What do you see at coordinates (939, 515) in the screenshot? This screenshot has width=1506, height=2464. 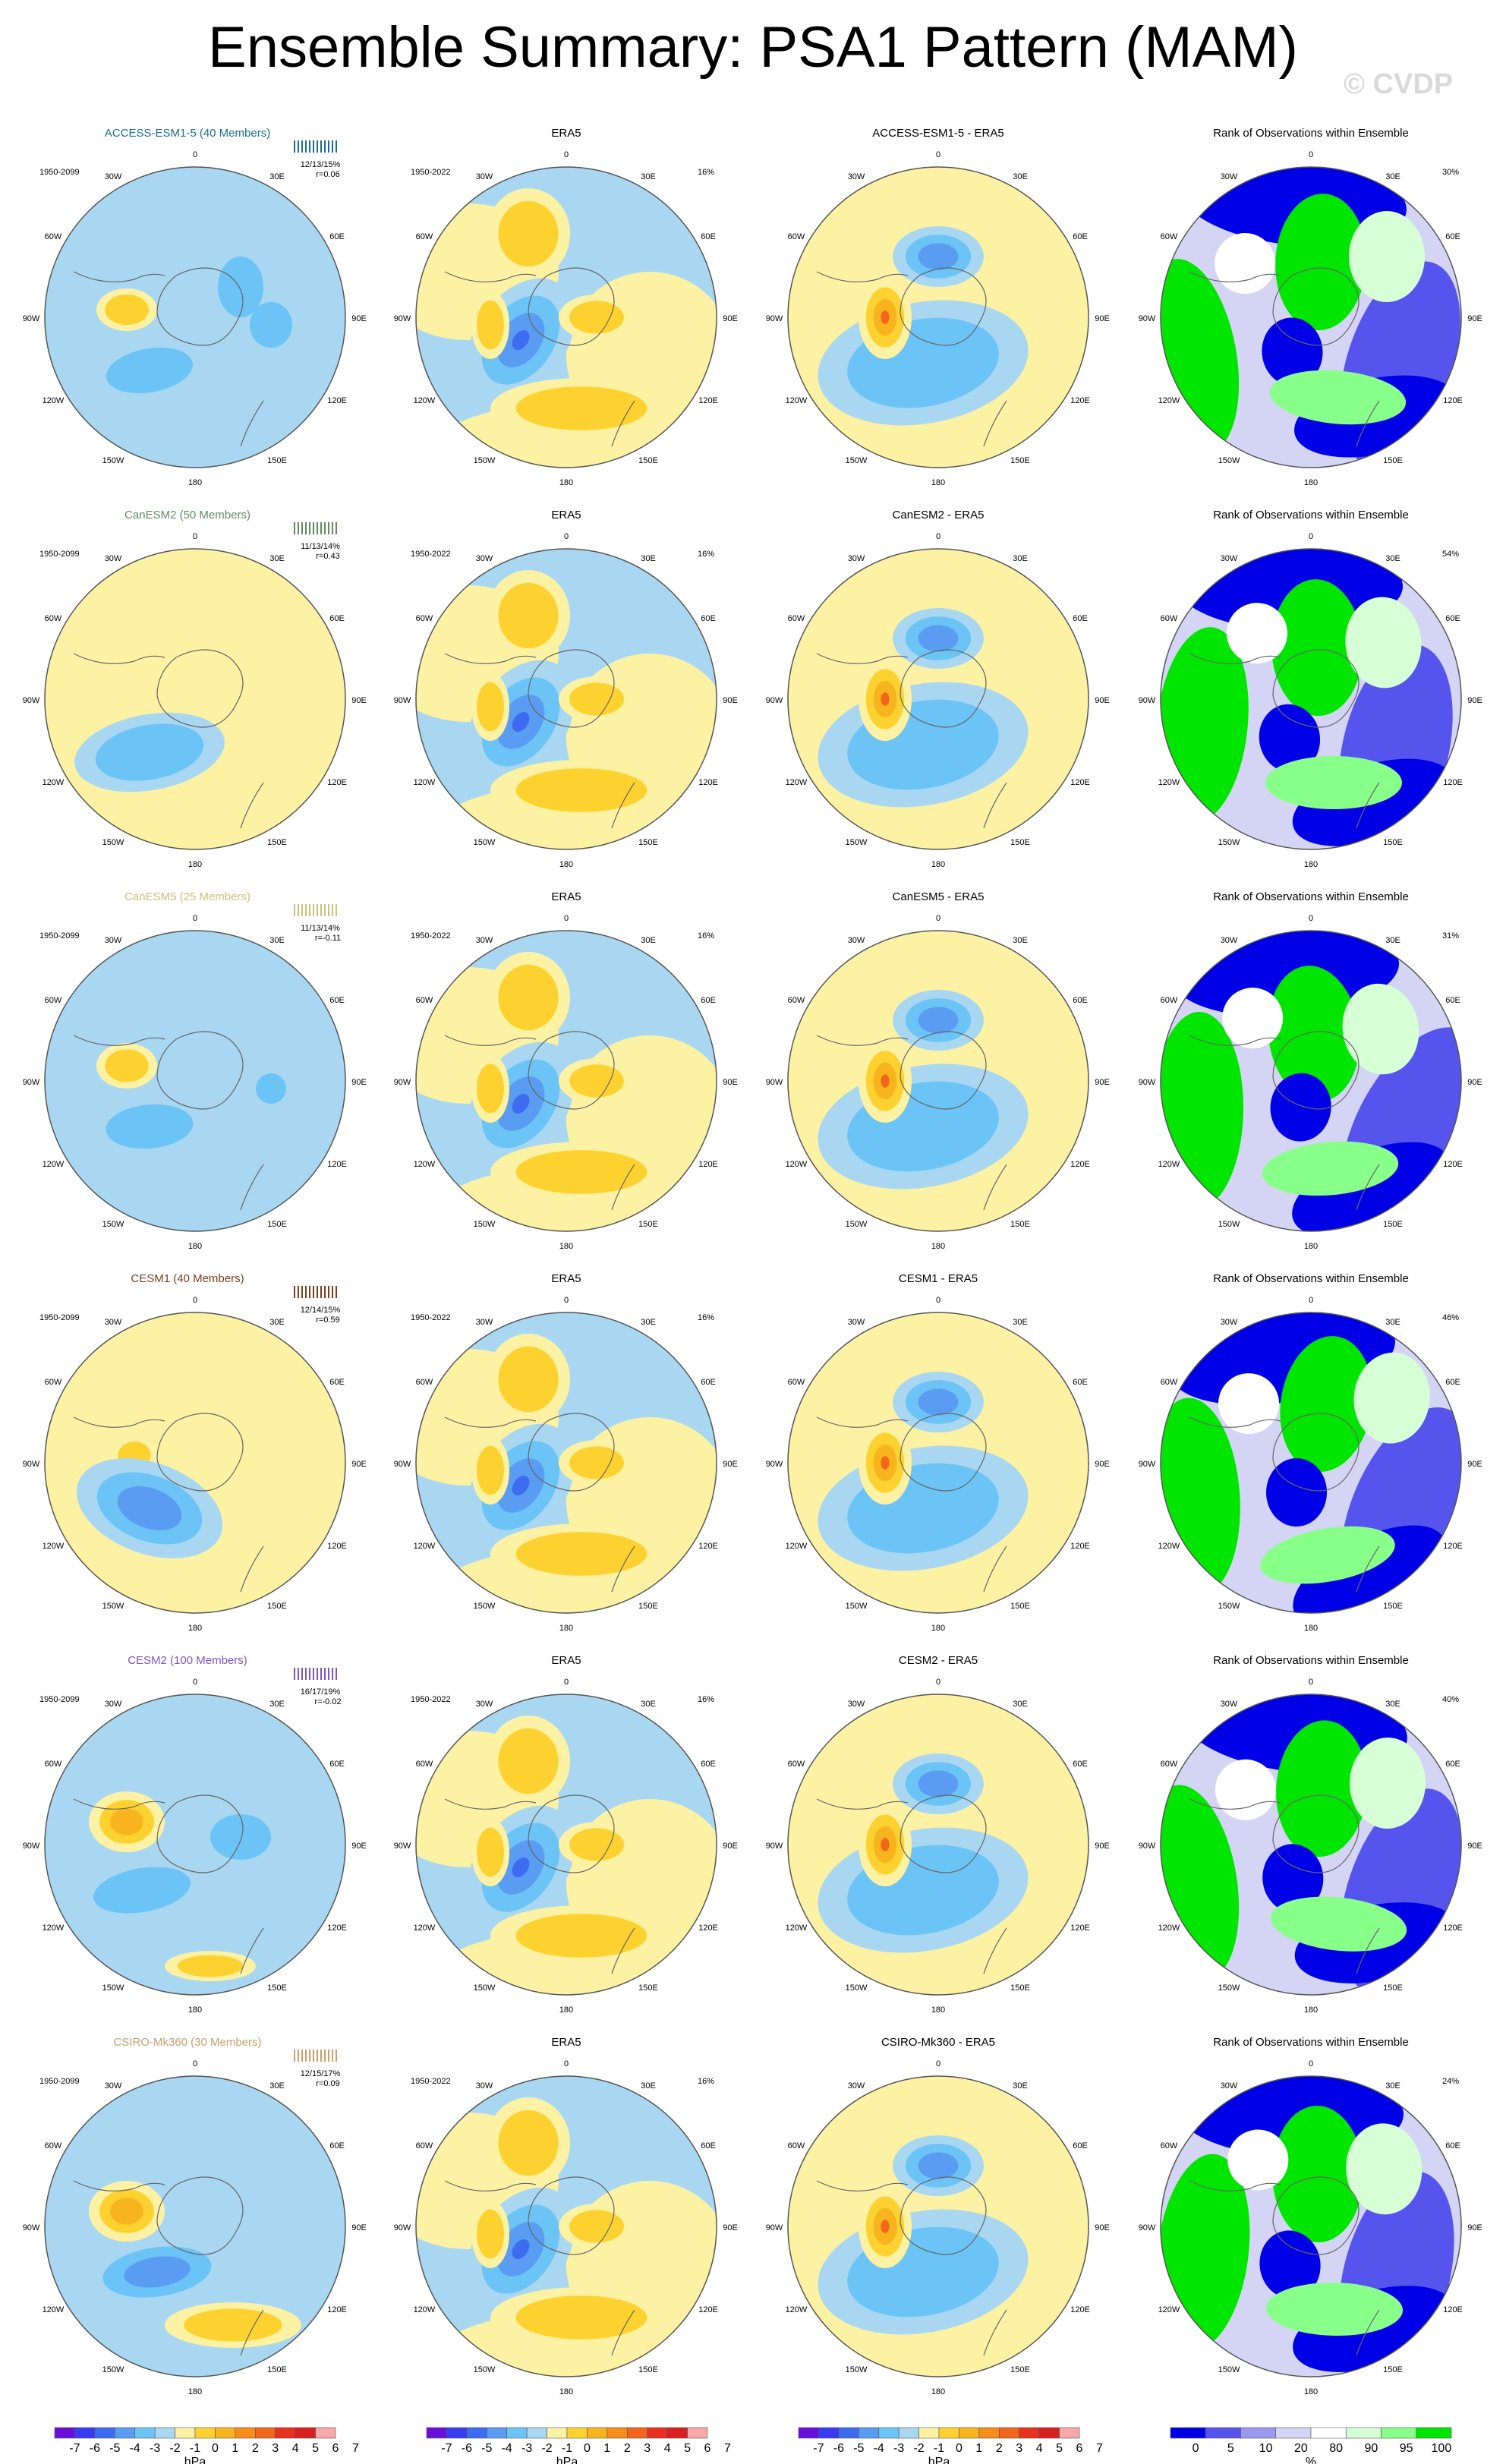 I see `diff-title: CanESM2 - ERA5` at bounding box center [939, 515].